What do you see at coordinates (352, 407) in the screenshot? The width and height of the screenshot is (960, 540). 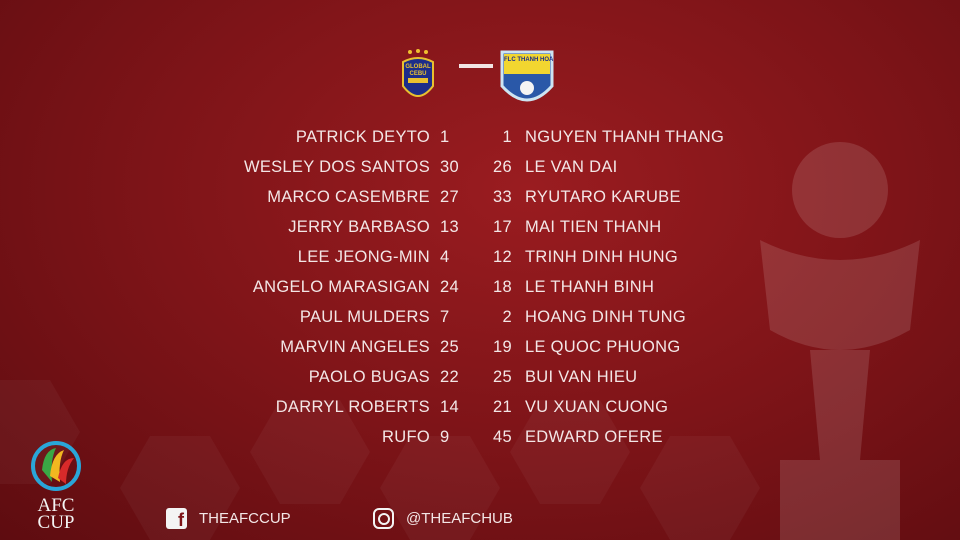 I see `home-player-name: DARRYL ROBERTS` at bounding box center [352, 407].